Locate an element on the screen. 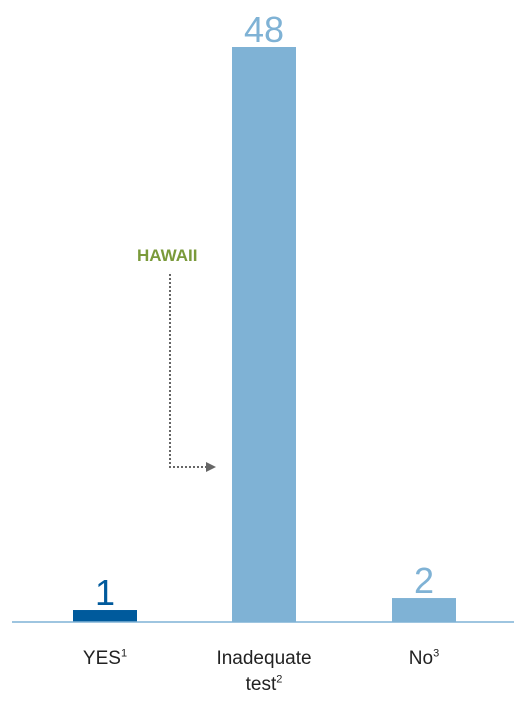 The image size is (514, 720). category-label-1: YES1 is located at coordinates (105, 659).